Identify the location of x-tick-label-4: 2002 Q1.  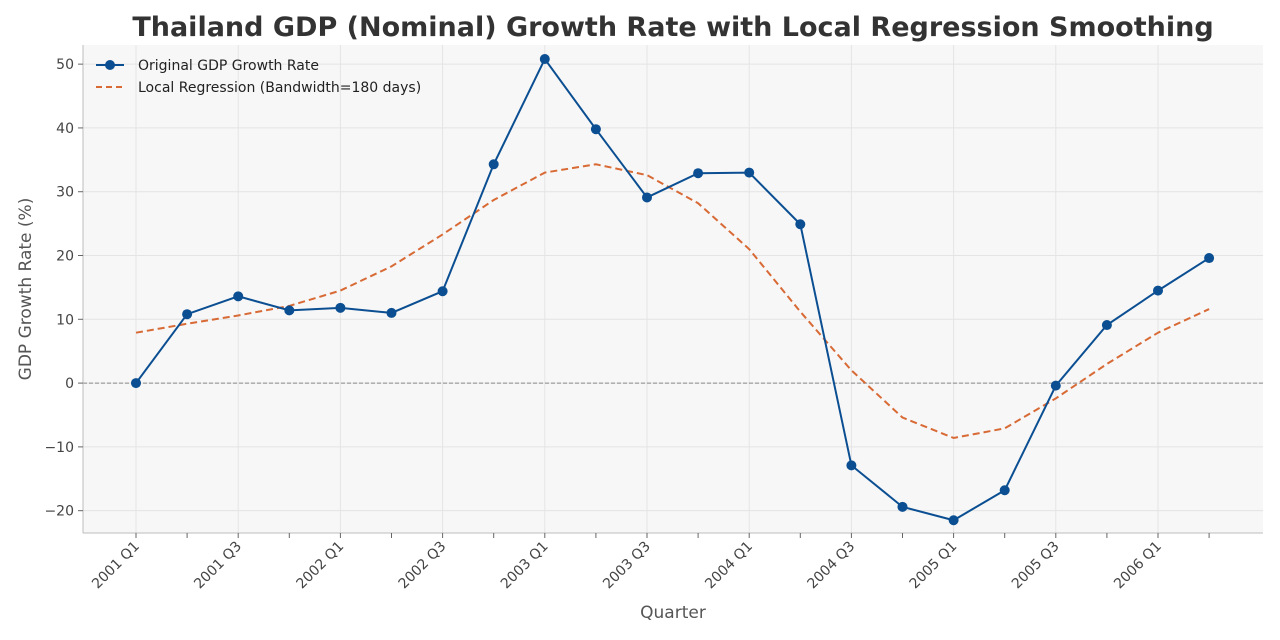
(320, 566).